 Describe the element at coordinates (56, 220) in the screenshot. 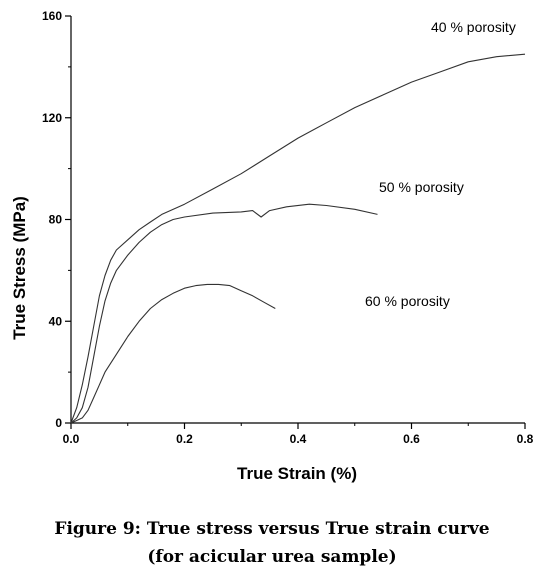

I see `y-tick-label: 80` at that location.